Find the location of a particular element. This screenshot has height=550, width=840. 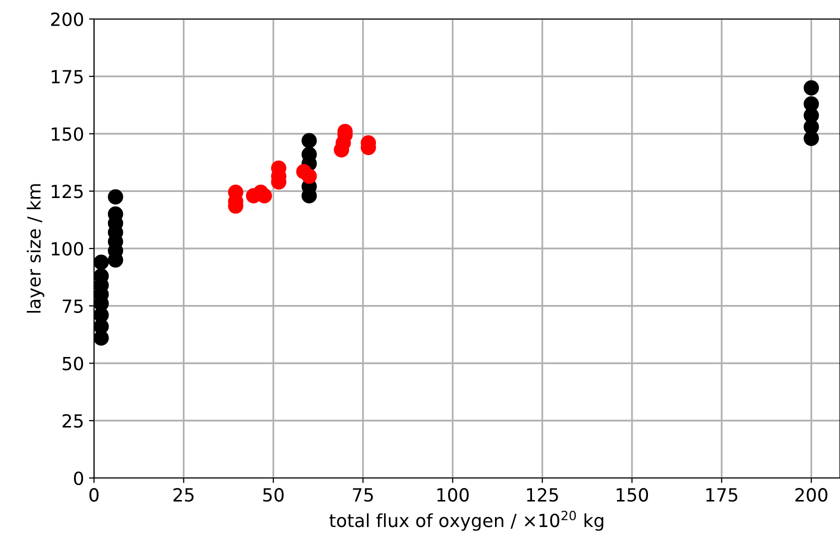

y-tick-label: 100 is located at coordinates (68, 249).